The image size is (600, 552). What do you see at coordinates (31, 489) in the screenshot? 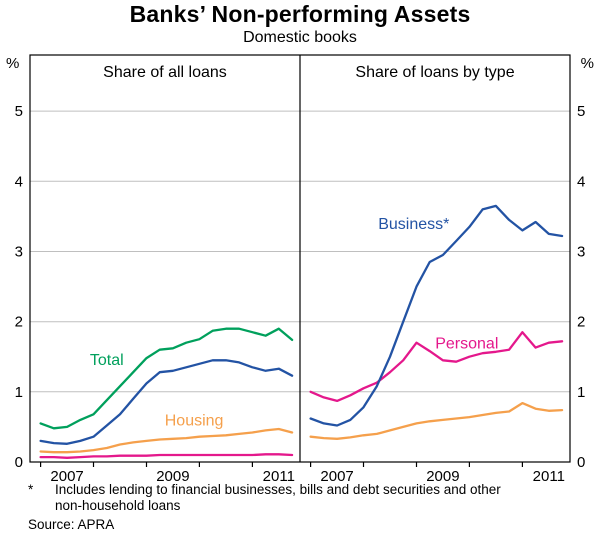
I see `footnote-marker: *` at bounding box center [31, 489].